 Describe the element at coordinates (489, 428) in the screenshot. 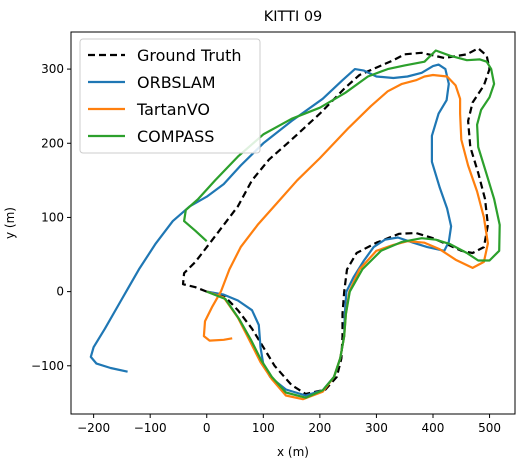

I see `x-tick-label: 500` at that location.